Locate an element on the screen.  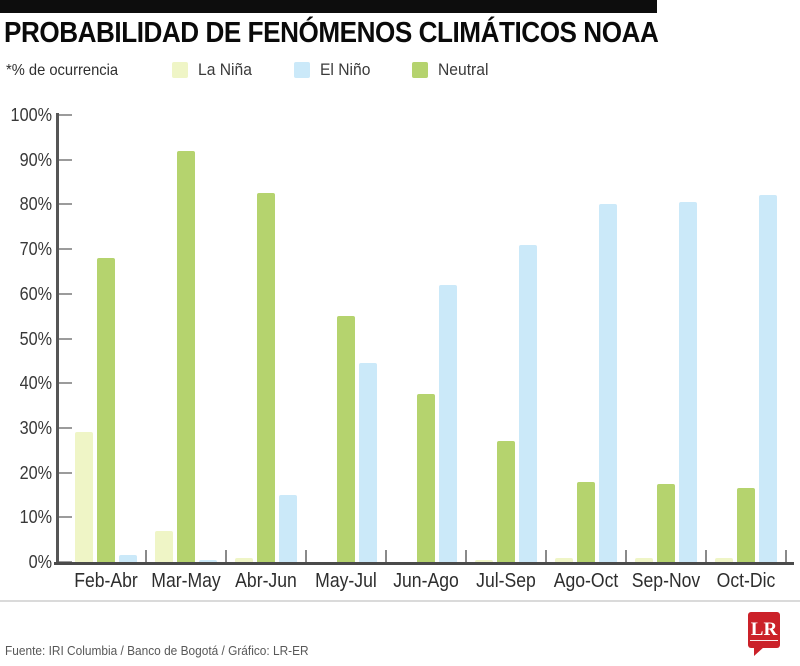
bar-group-feb-abr is located at coordinates (106, 281).